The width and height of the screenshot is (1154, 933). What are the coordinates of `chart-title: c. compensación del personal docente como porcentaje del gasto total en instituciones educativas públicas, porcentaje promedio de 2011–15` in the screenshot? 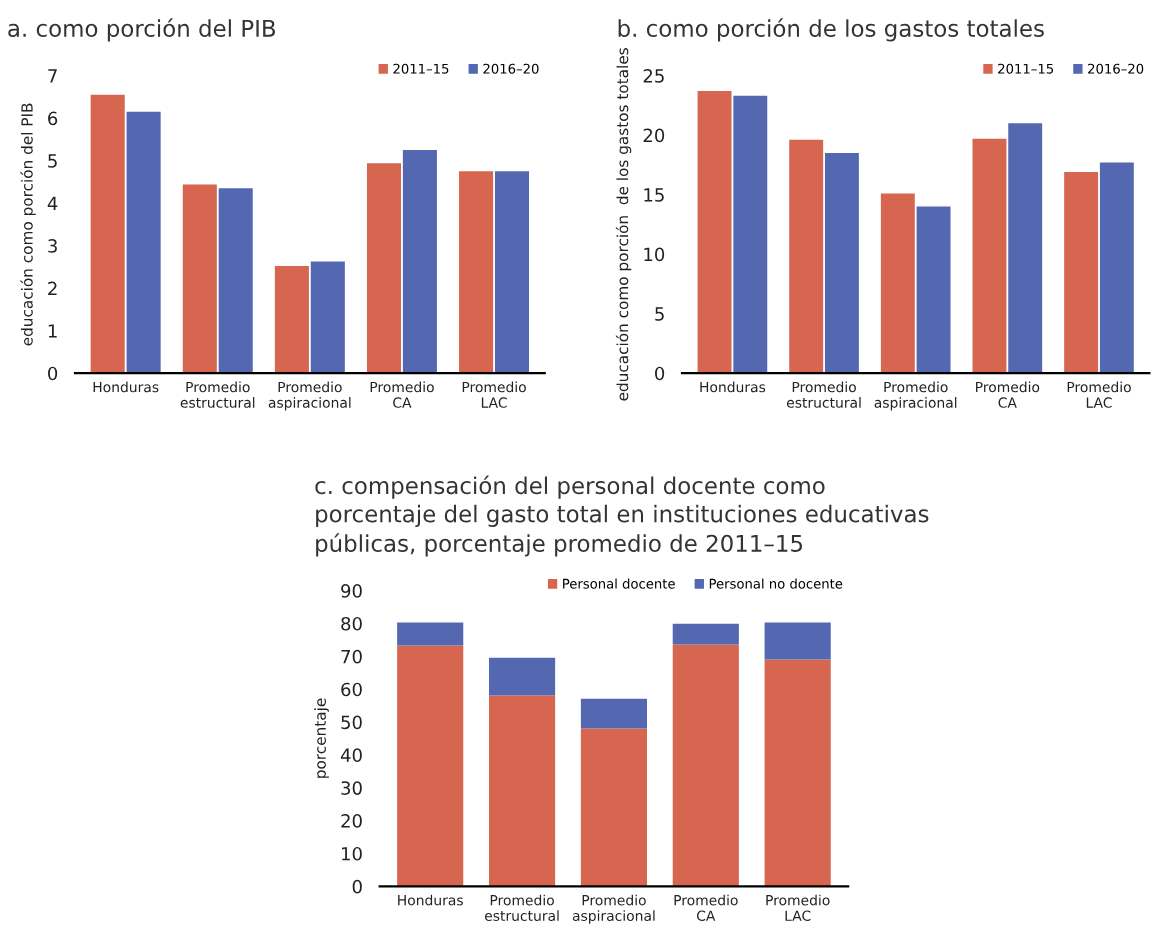 It's located at (622, 516).